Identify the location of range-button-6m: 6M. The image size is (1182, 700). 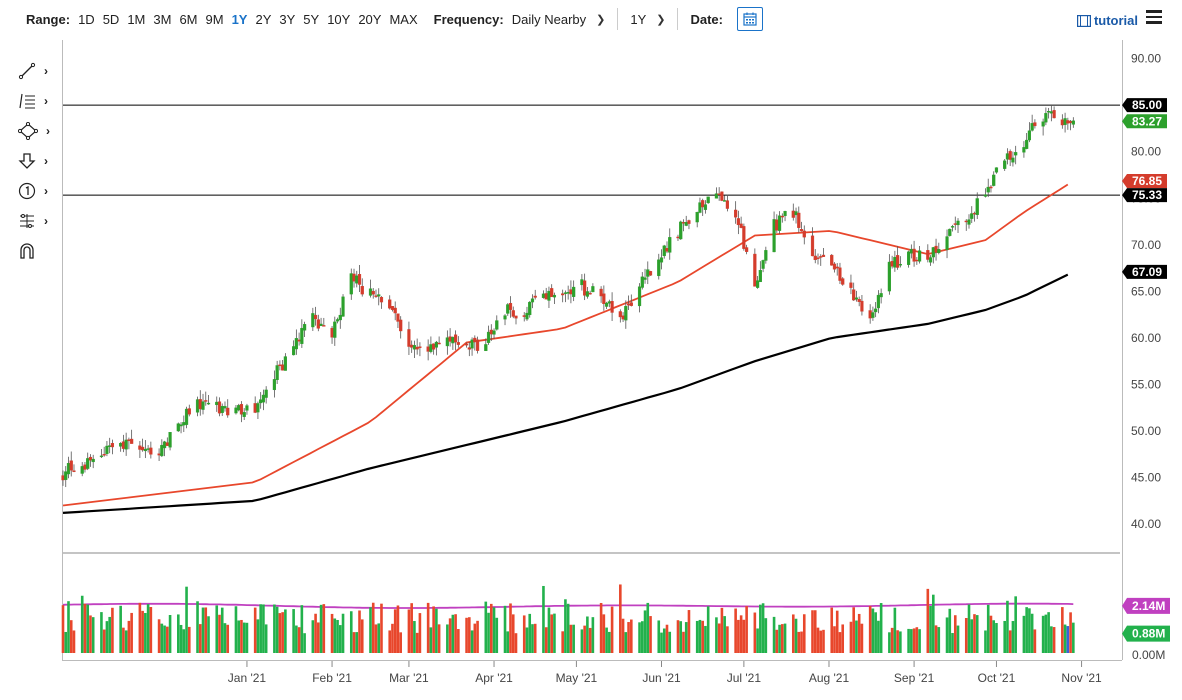
(188, 19).